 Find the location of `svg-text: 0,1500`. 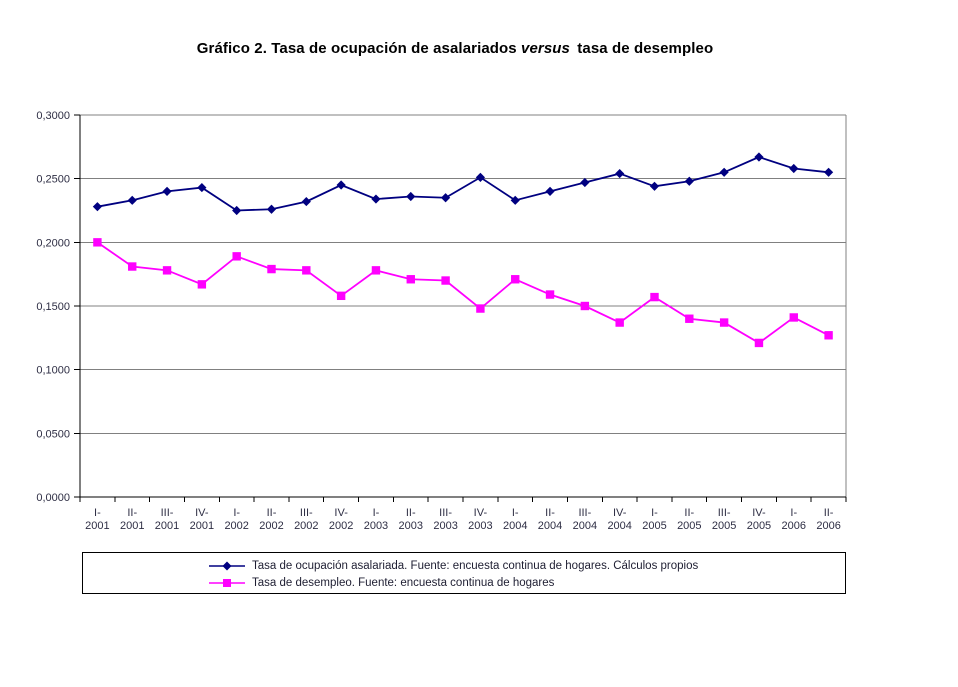

svg-text: 0,1500 is located at coordinates (53, 307).